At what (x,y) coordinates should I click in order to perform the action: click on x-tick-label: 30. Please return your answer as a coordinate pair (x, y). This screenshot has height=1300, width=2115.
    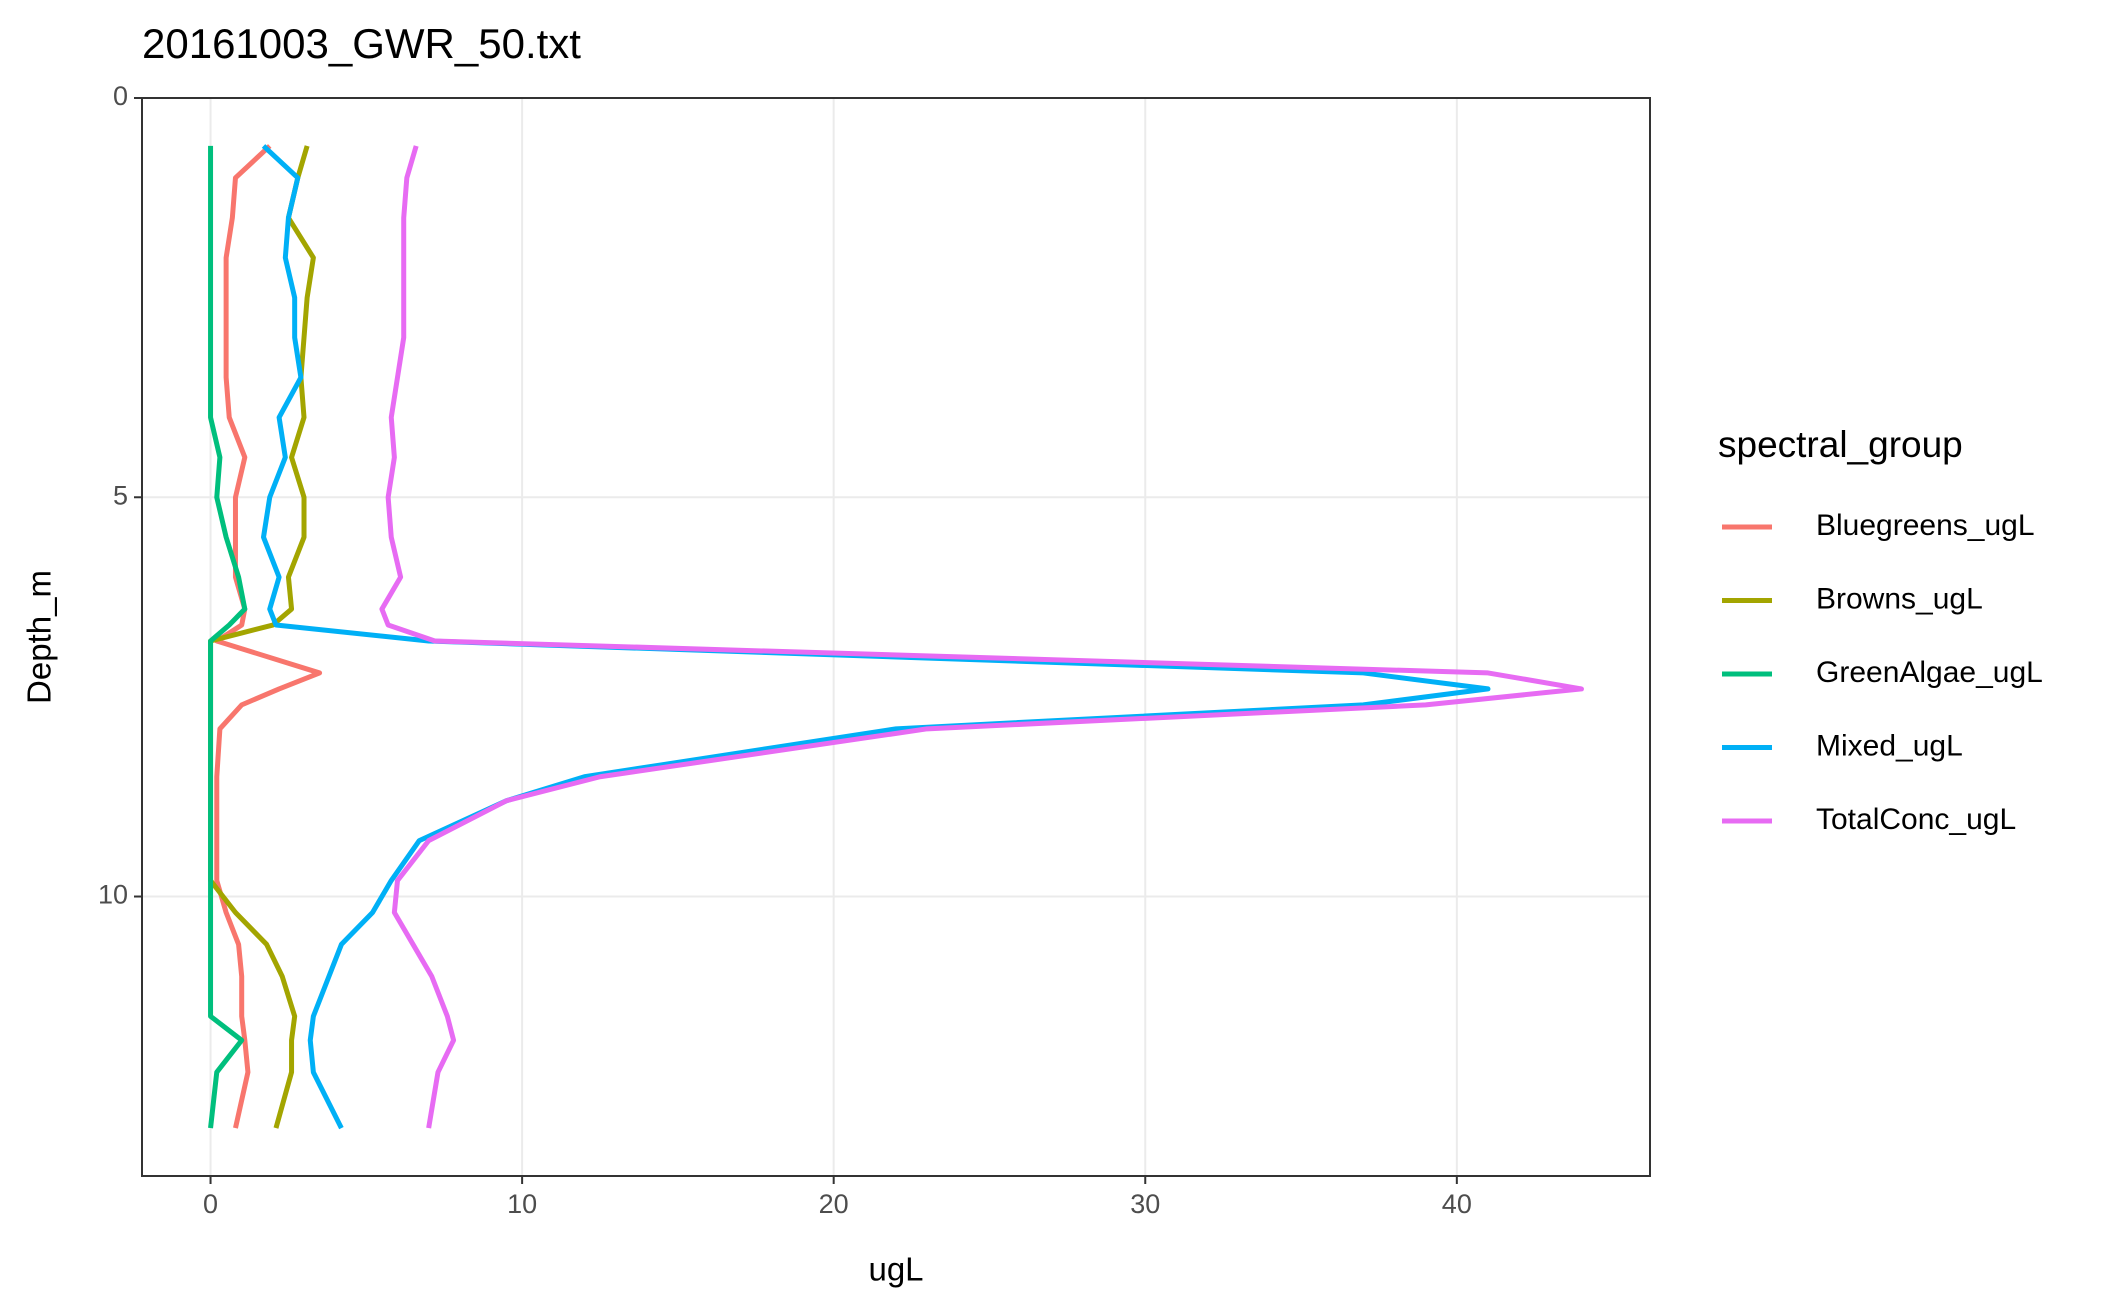
    Looking at the image, I should click on (1145, 1204).